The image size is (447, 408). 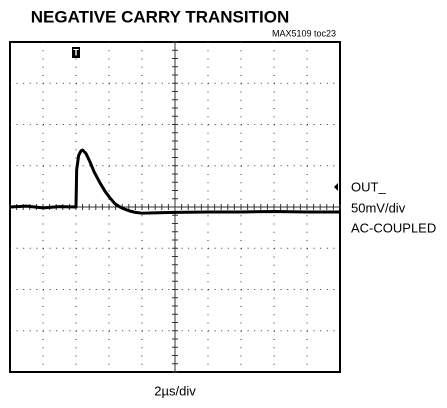 What do you see at coordinates (393, 227) in the screenshot?
I see `y-label: AC-COUPLED` at bounding box center [393, 227].